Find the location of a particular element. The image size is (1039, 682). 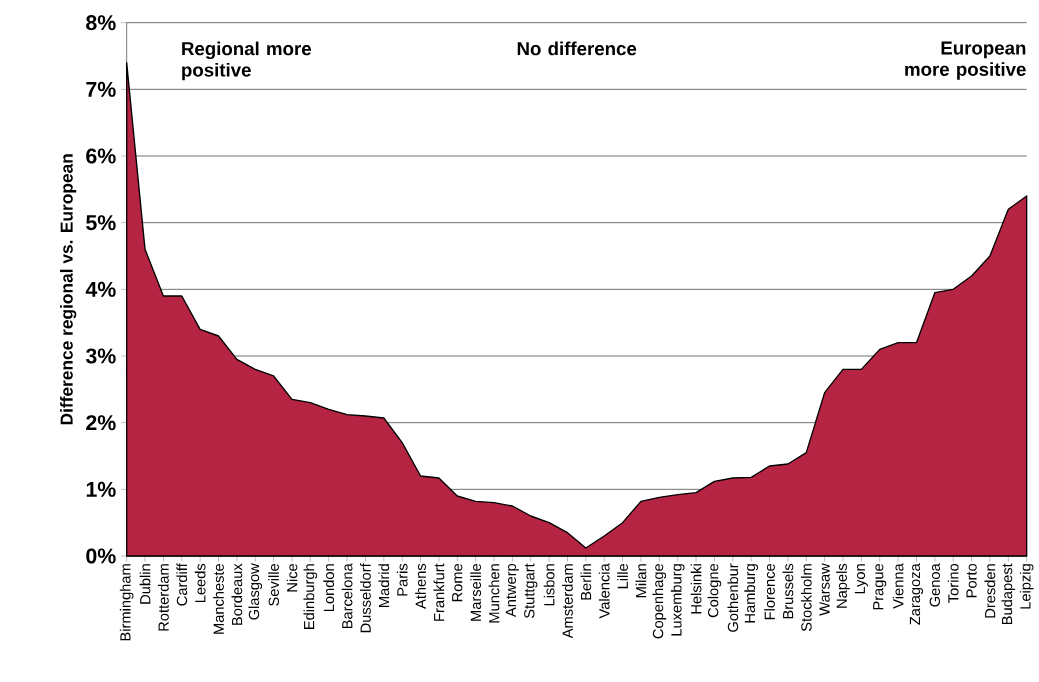

y-tick-label: 8% is located at coordinates (101, 23).